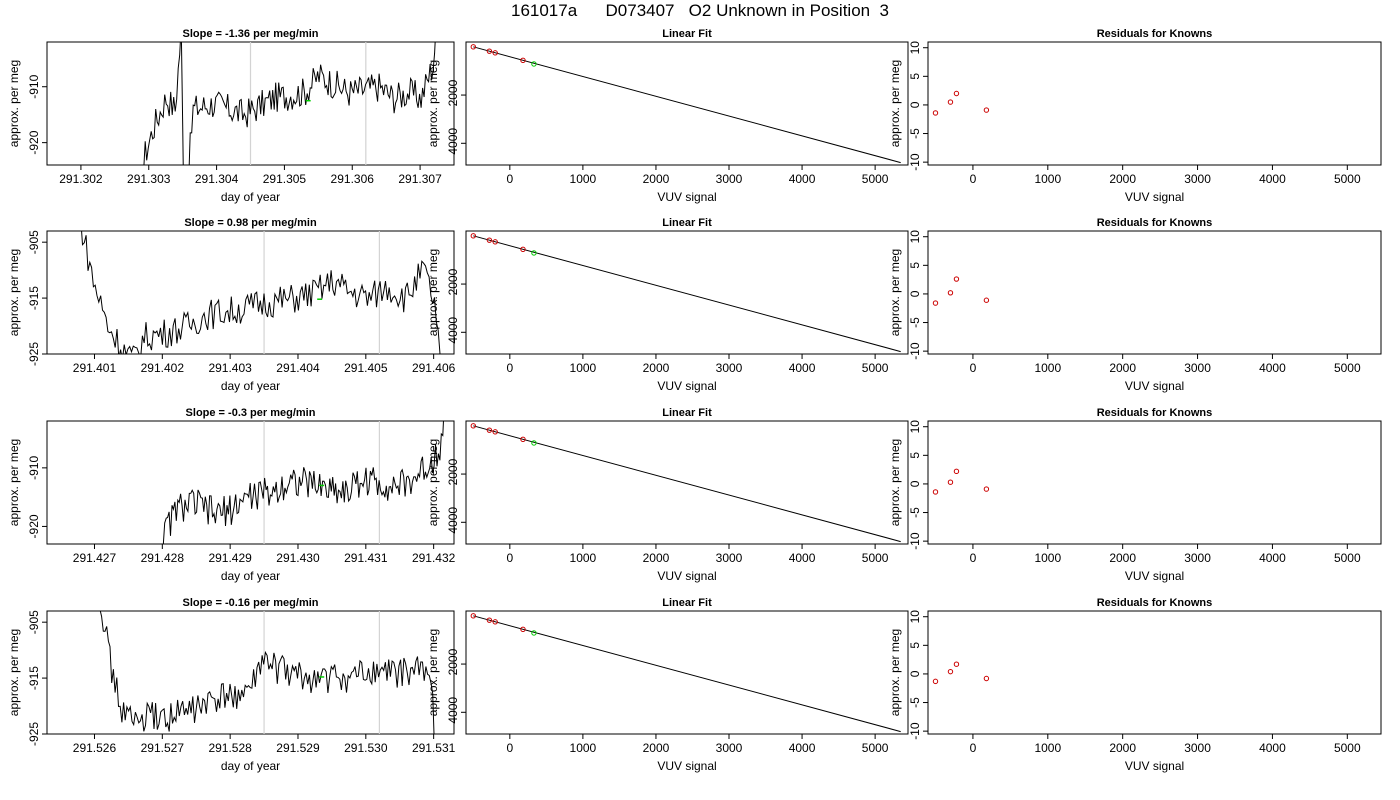  What do you see at coordinates (1155, 603) in the screenshot?
I see `plot-title: Residuals for Knowns` at bounding box center [1155, 603].